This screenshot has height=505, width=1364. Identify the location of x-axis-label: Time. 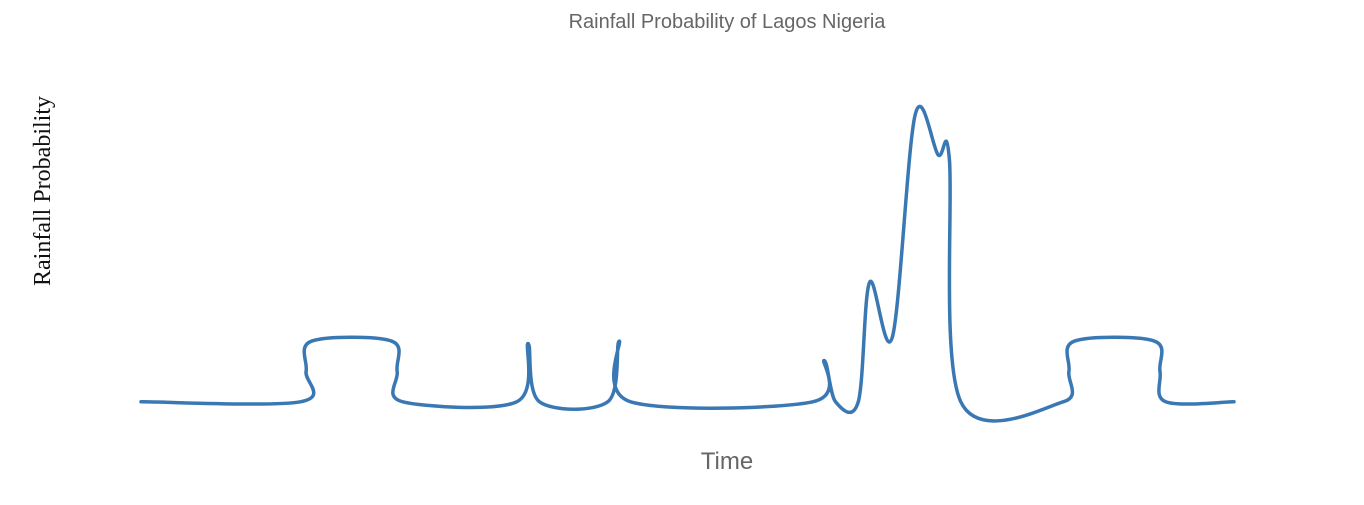
(727, 461).